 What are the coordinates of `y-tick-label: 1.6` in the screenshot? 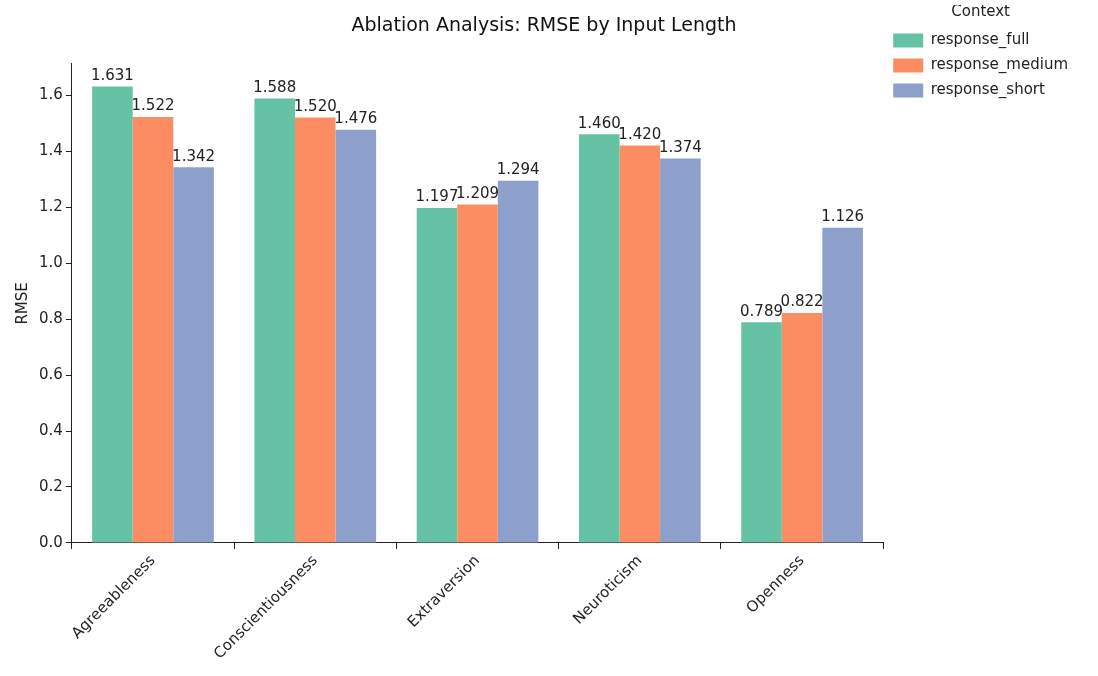 It's located at (51, 94).